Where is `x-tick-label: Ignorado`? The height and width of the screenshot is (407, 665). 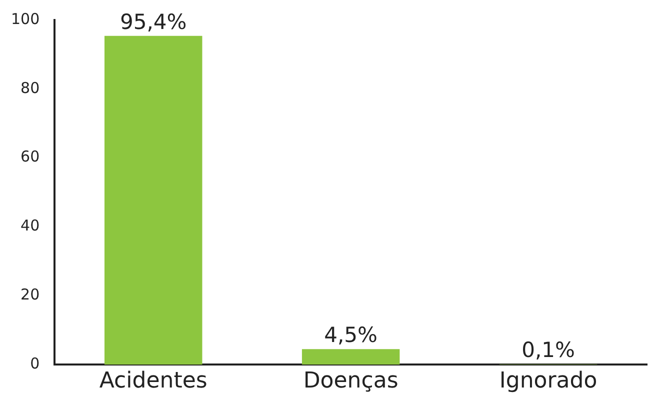 x-tick-label: Ignorado is located at coordinates (548, 381).